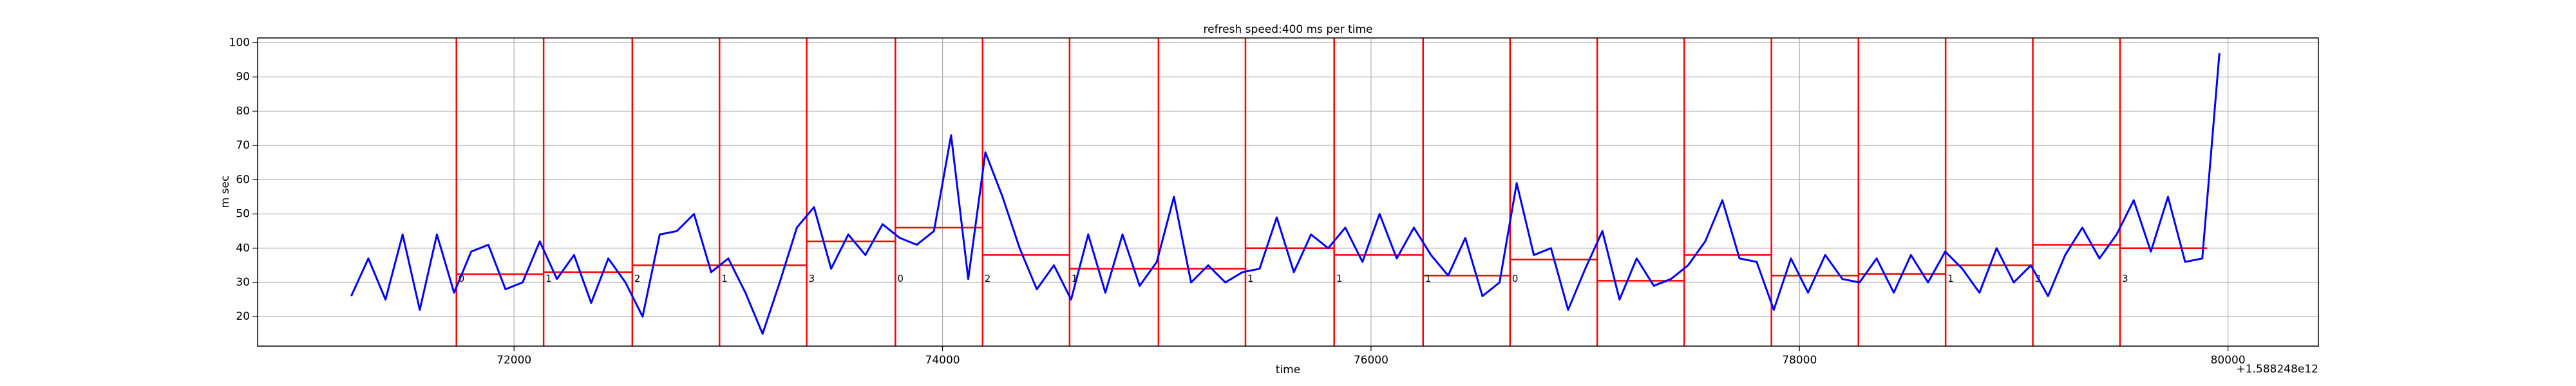 The width and height of the screenshot is (2576, 386). I want to click on x-tick-label: 72000, so click(514, 360).